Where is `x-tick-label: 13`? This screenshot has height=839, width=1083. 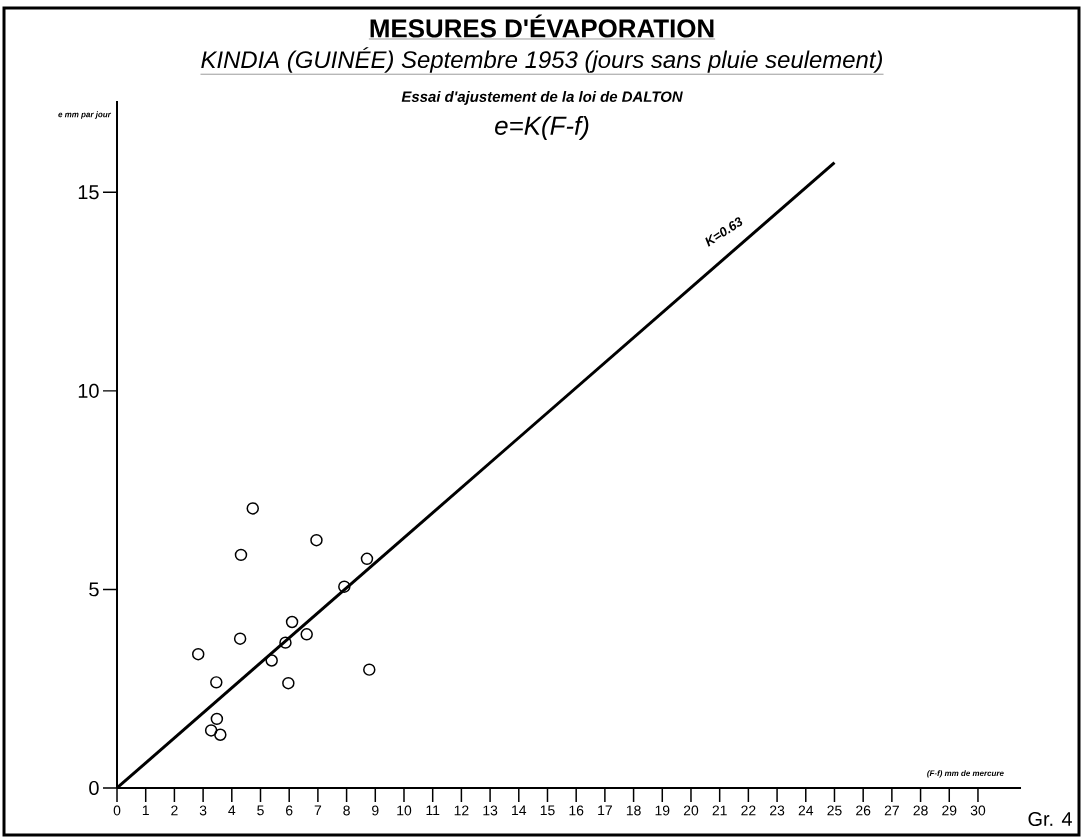
x-tick-label: 13 is located at coordinates (490, 810).